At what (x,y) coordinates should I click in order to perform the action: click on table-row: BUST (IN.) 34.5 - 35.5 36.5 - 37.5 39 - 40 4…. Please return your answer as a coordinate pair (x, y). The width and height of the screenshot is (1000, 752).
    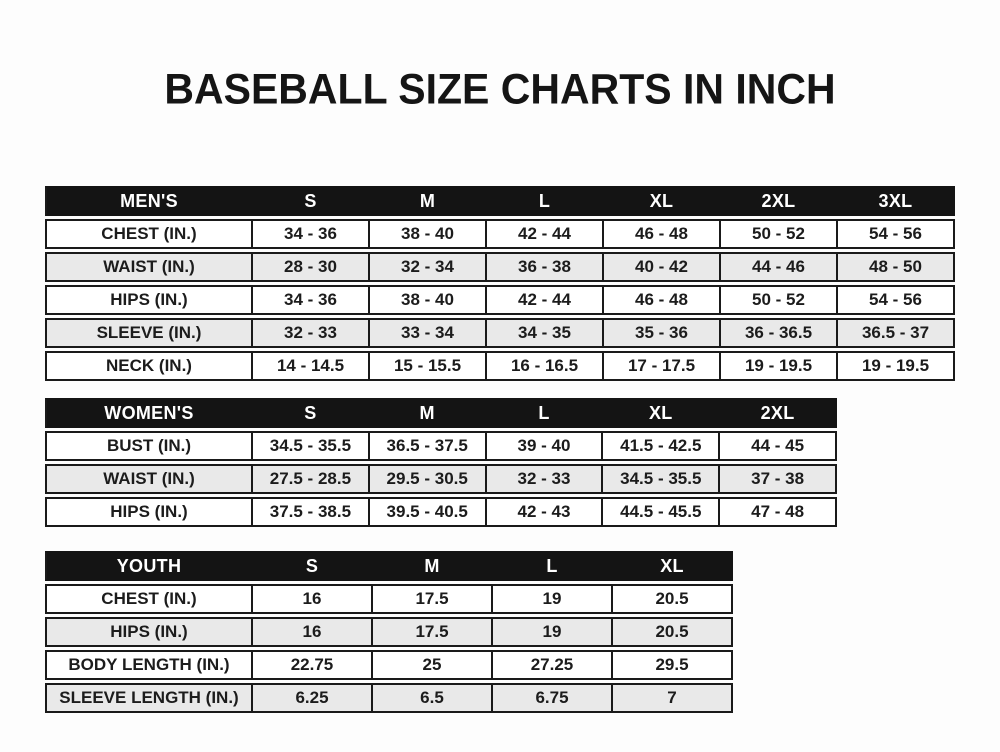
    Looking at the image, I should click on (441, 446).